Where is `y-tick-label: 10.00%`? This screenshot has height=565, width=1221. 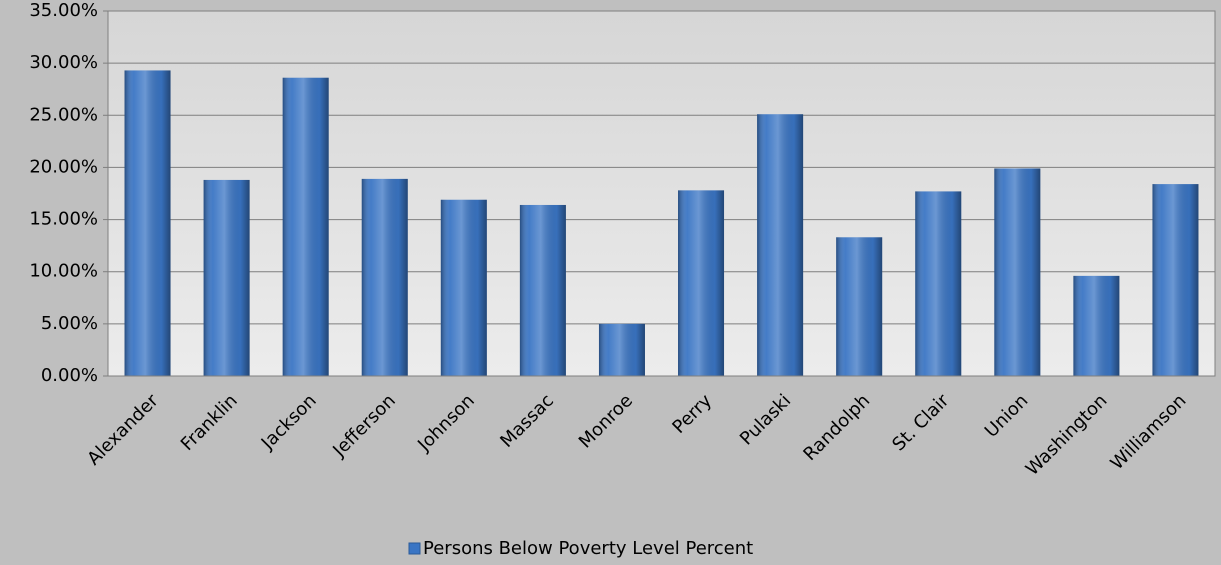 y-tick-label: 10.00% is located at coordinates (63, 271).